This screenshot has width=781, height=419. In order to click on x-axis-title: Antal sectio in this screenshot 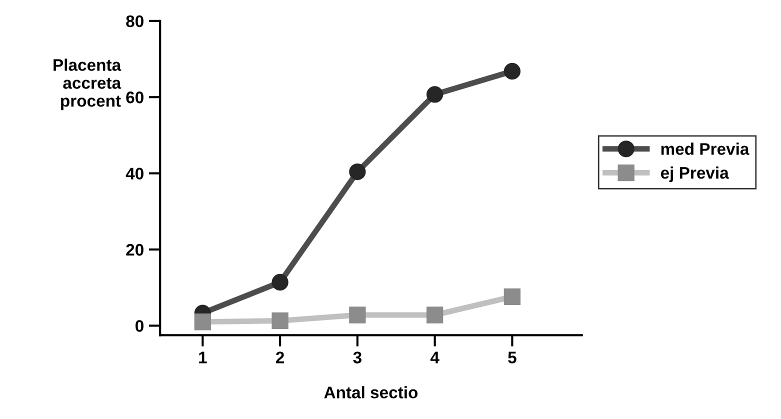, I will do `click(371, 392)`.